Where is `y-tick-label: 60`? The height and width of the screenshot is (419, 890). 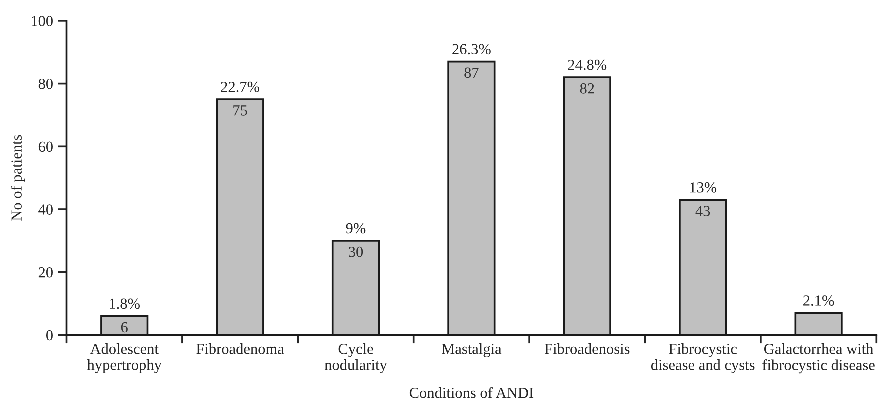 y-tick-label: 60 is located at coordinates (45, 147).